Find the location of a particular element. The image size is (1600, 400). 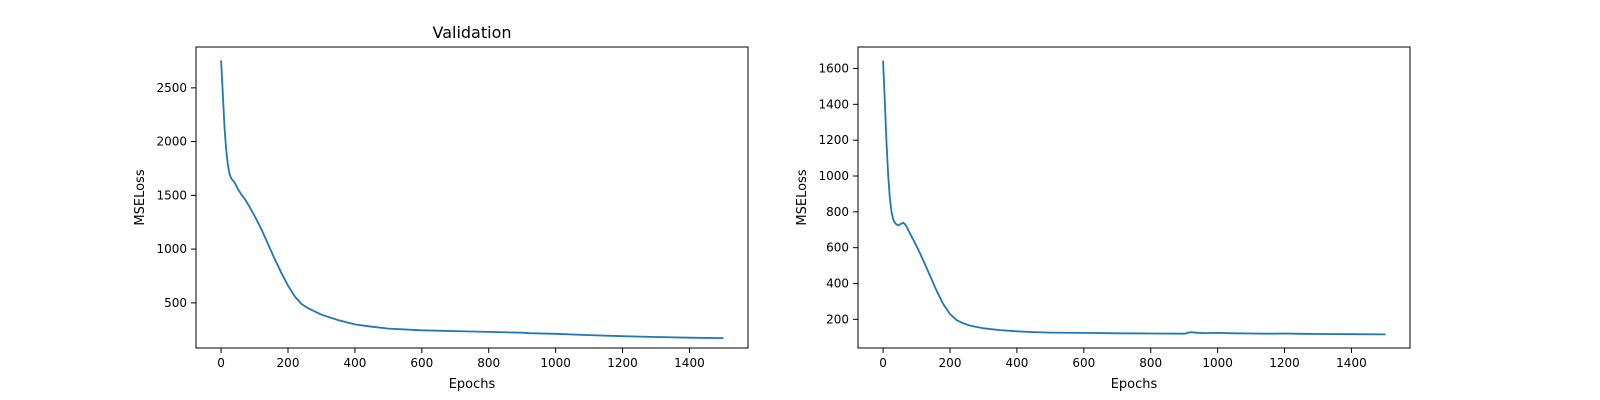

y-tick-label: 1400 is located at coordinates (833, 104).